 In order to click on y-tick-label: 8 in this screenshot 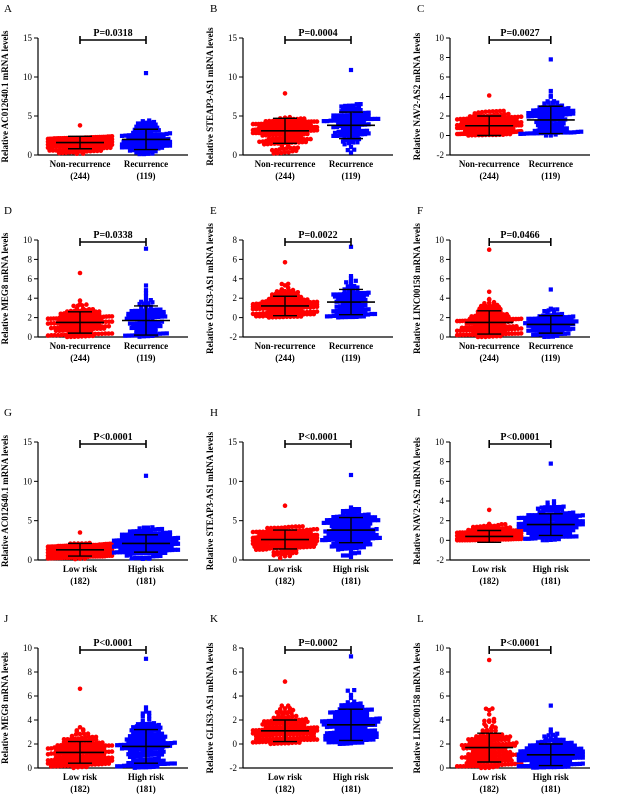, I will do `click(442, 259)`.